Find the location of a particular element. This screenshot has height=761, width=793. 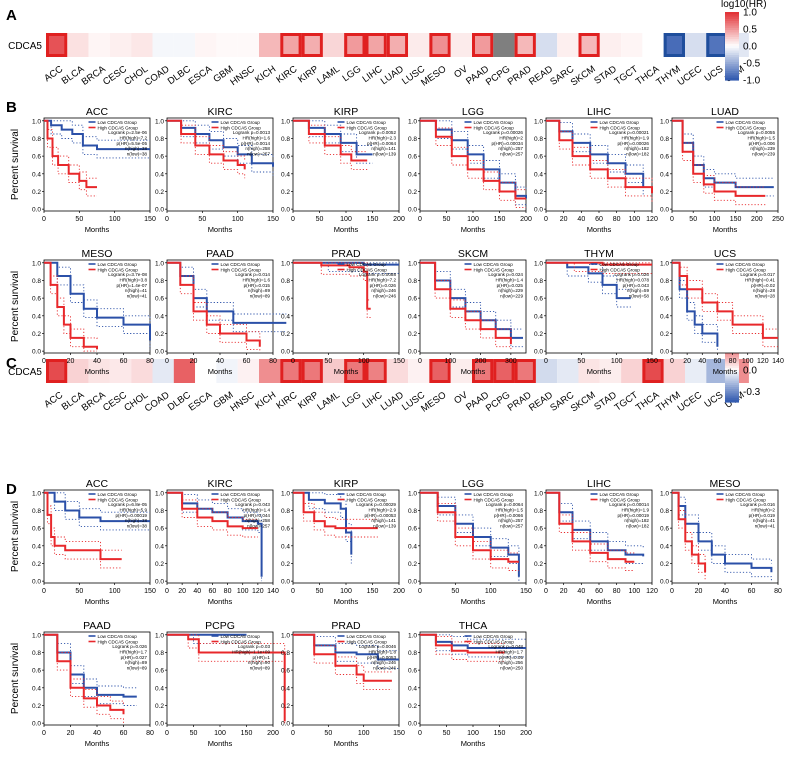

km-ytick-label: 1.0 is located at coordinates (36, 635).